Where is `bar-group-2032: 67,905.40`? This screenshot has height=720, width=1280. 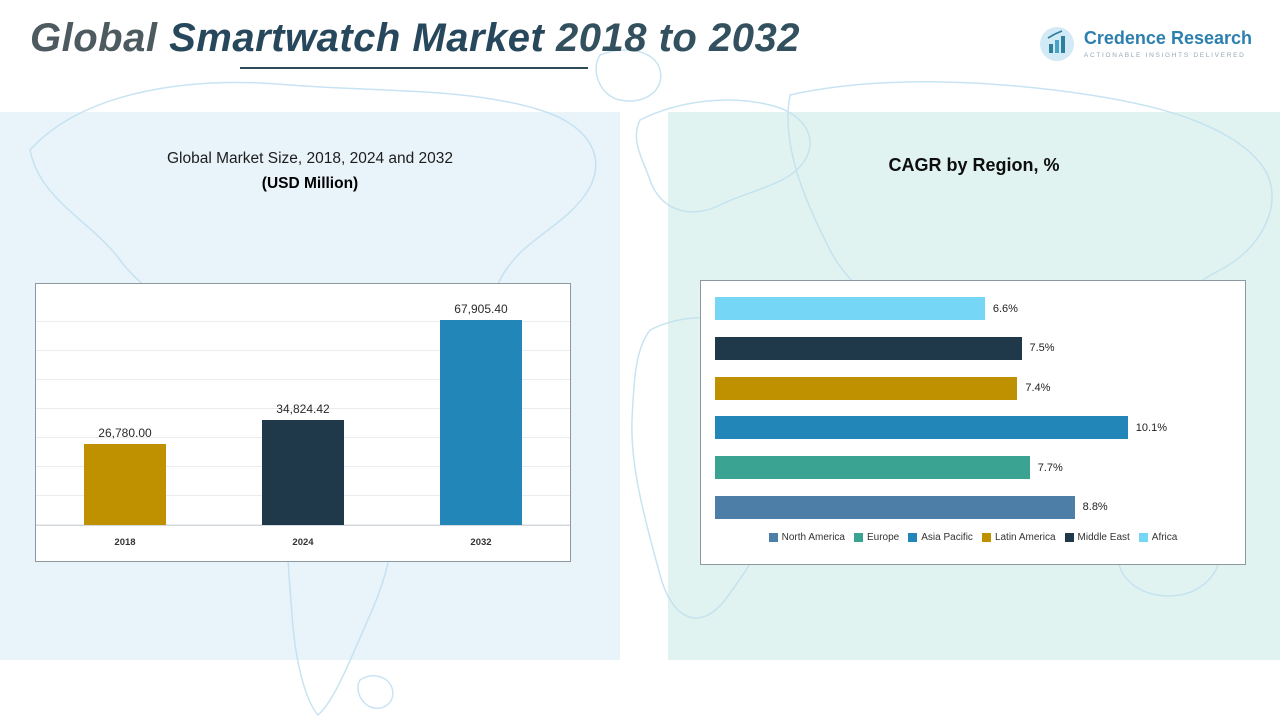
bar-group-2032: 67,905.40 is located at coordinates (481, 410).